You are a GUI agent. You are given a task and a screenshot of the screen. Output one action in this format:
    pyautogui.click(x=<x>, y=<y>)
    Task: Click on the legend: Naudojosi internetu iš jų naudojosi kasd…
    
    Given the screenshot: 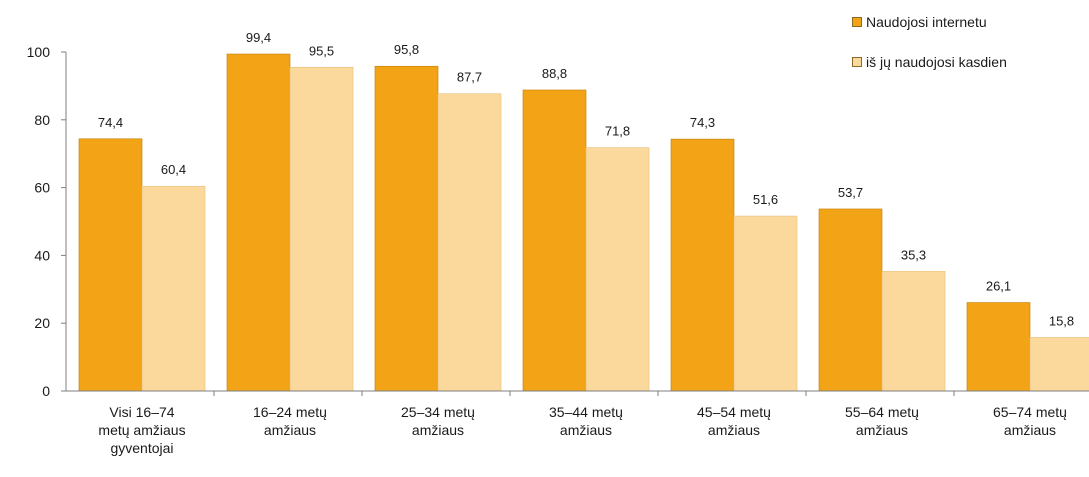 What is the action you would take?
    pyautogui.click(x=929, y=52)
    